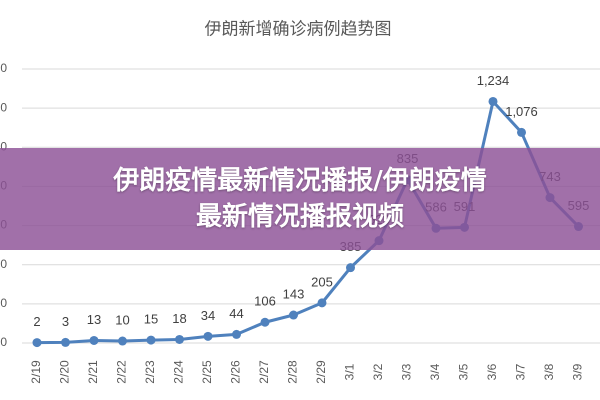 Image resolution: width=600 pixels, height=400 pixels. What do you see at coordinates (521, 371) in the screenshot?
I see `x-tick-label: 3/7` at bounding box center [521, 371].